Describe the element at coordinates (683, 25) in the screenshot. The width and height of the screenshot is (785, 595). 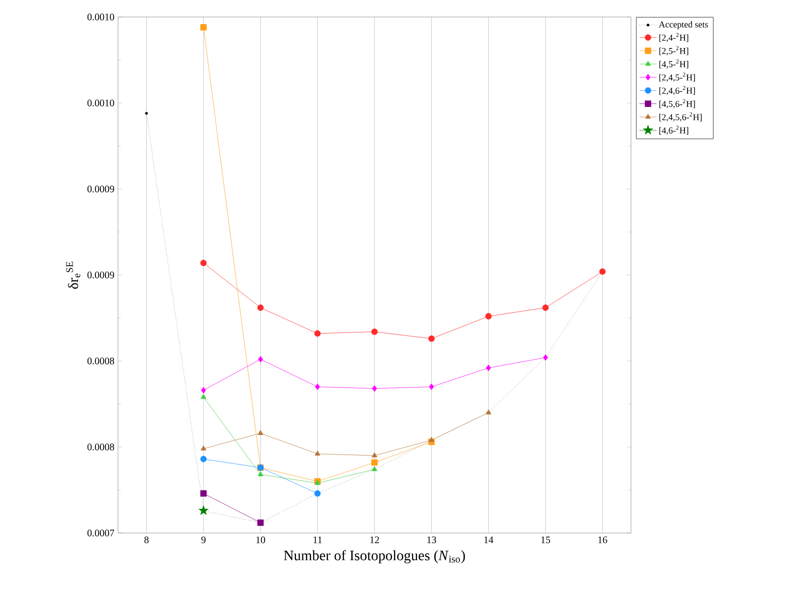
I see `legend-label: Accepted sets` at that location.